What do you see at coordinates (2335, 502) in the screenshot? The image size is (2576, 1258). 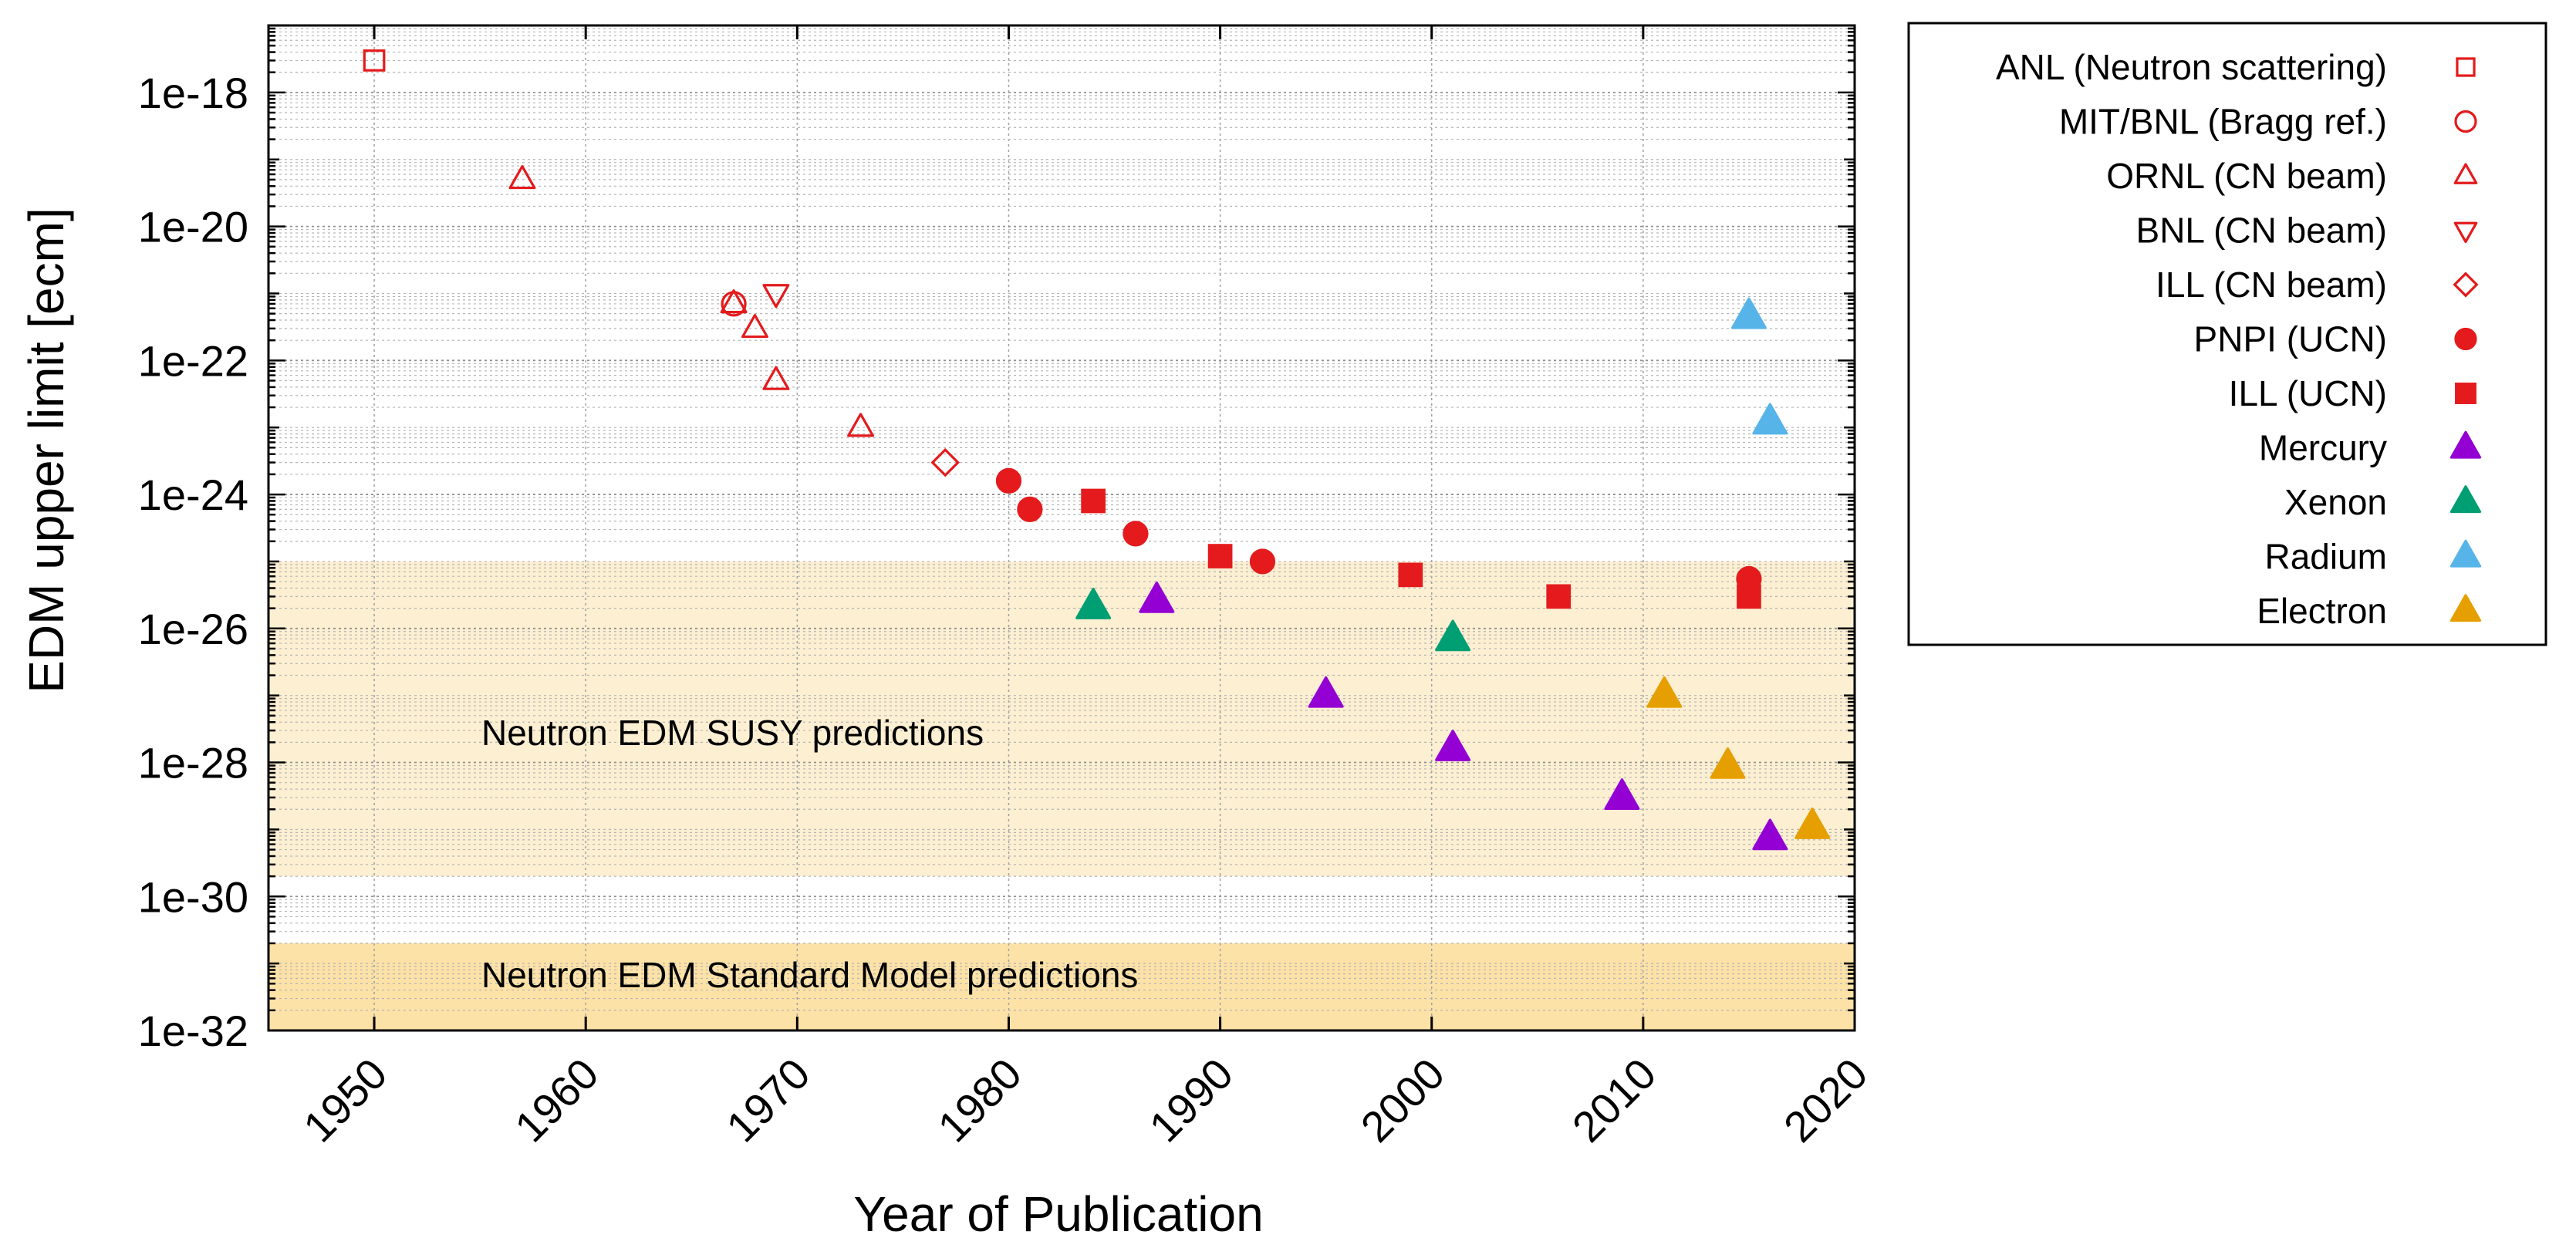 I see `legend-label-xenon: Xenon` at bounding box center [2335, 502].